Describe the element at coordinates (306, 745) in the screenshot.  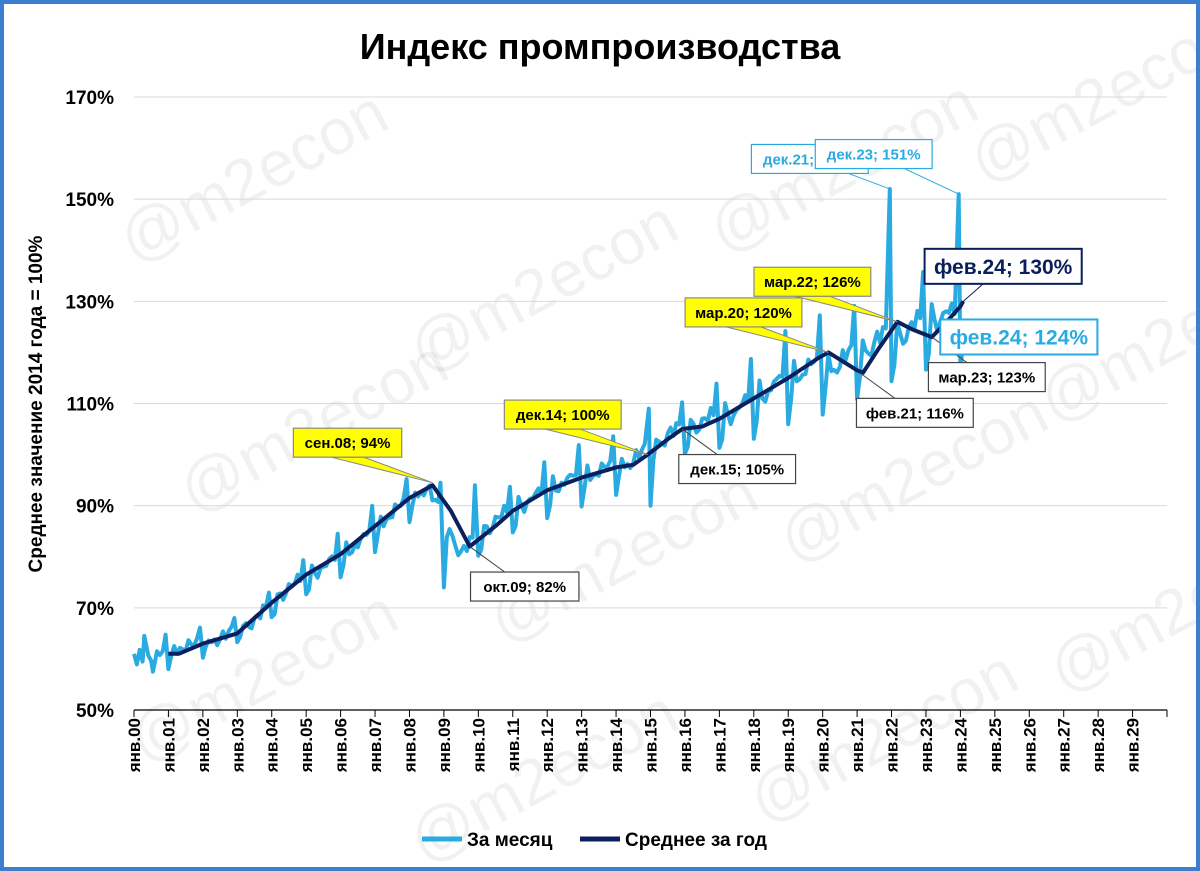
I see `x-tick-label: янв.05` at that location.